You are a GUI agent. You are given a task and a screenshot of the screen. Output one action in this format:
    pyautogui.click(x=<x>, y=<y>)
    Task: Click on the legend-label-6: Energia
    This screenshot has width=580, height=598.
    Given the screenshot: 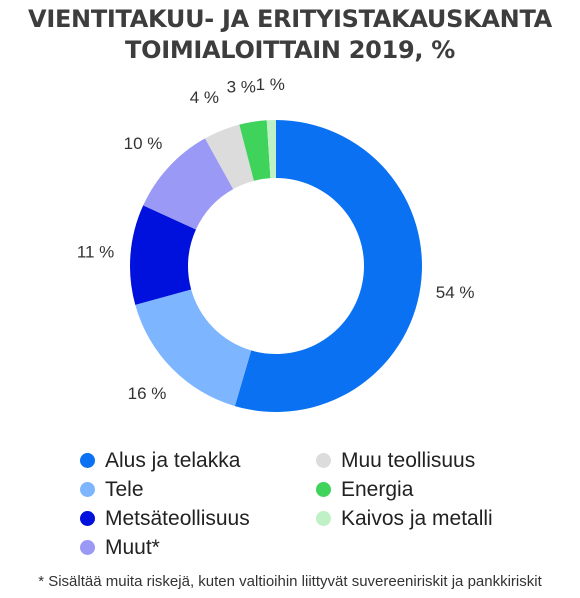 What is the action you would take?
    pyautogui.click(x=377, y=489)
    